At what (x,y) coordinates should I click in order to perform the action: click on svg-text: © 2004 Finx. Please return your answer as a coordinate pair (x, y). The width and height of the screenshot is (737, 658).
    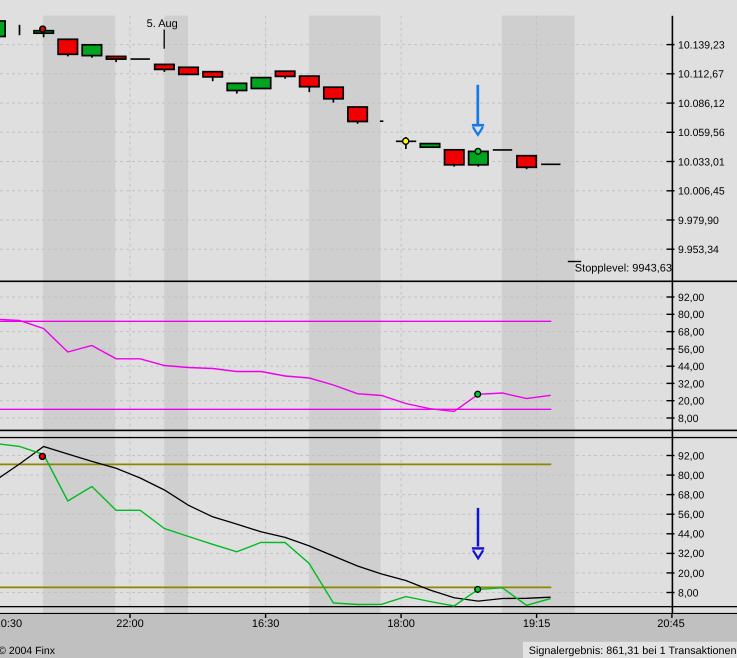
    Looking at the image, I should click on (28, 651).